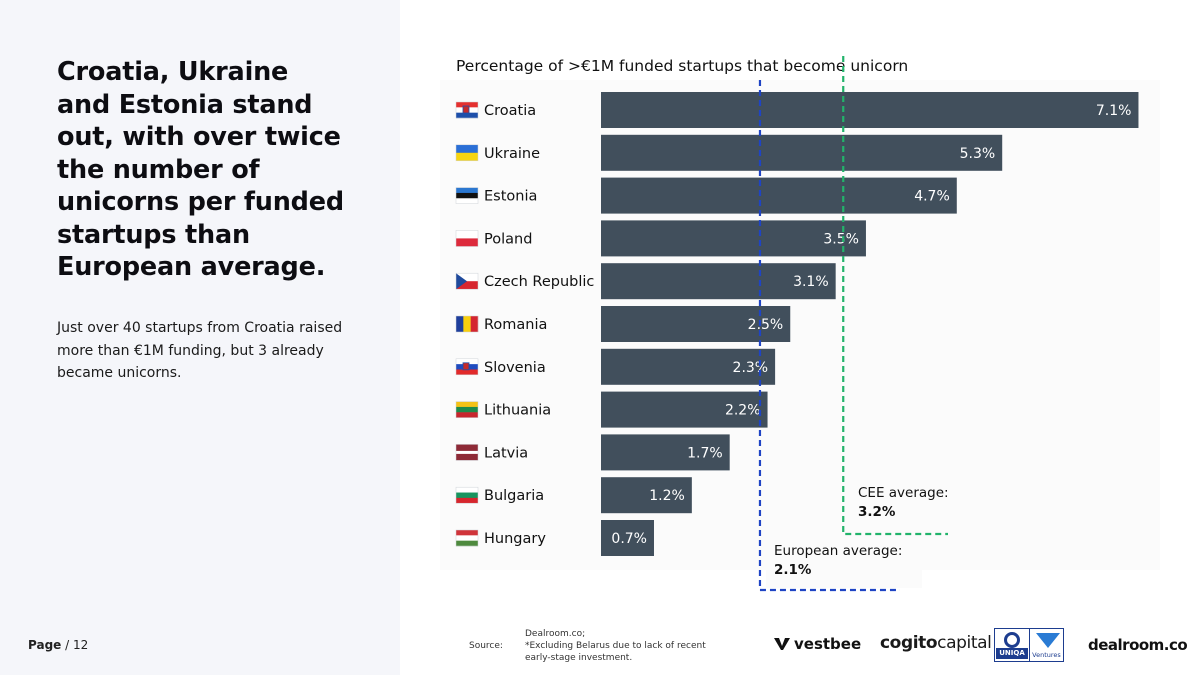  What do you see at coordinates (555, 634) in the screenshot?
I see `source-line: Dealroom.co;` at bounding box center [555, 634].